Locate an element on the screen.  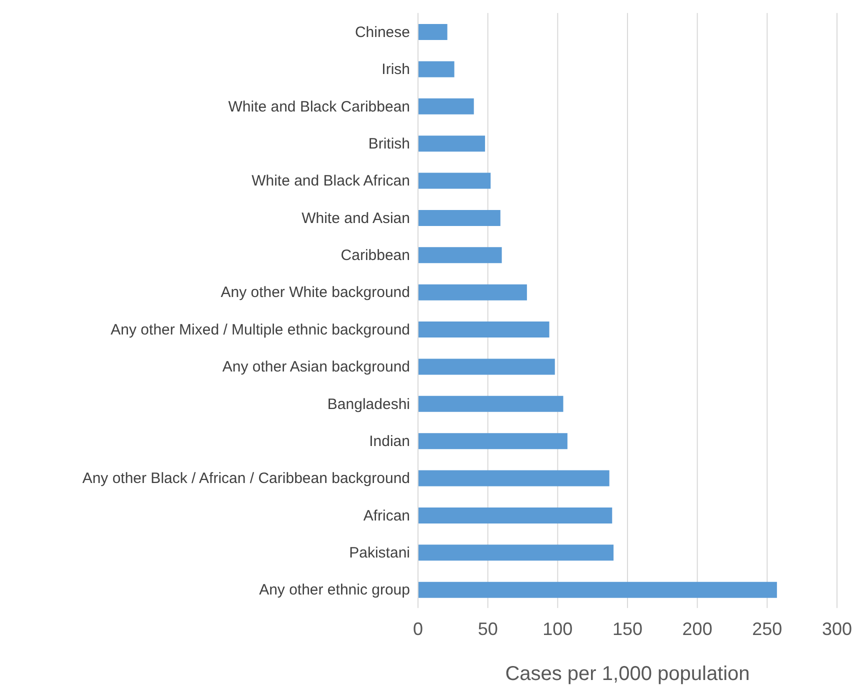
y-tick-label: Irish is located at coordinates (396, 69).